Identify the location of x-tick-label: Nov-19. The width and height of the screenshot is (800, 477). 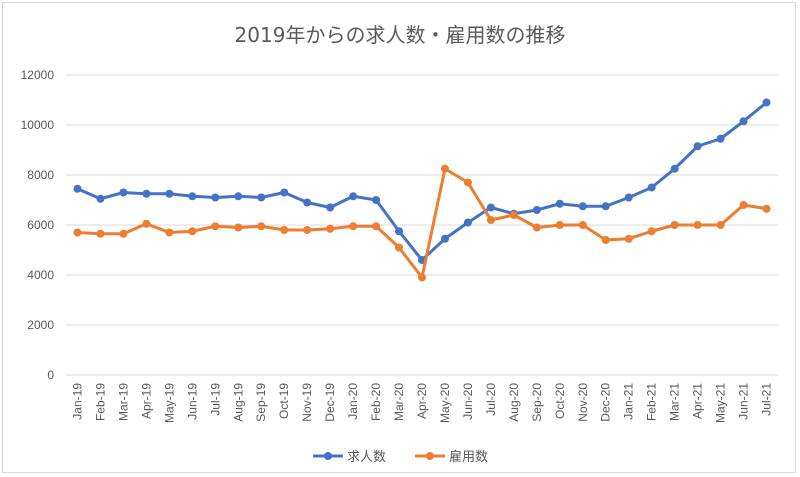
(307, 402).